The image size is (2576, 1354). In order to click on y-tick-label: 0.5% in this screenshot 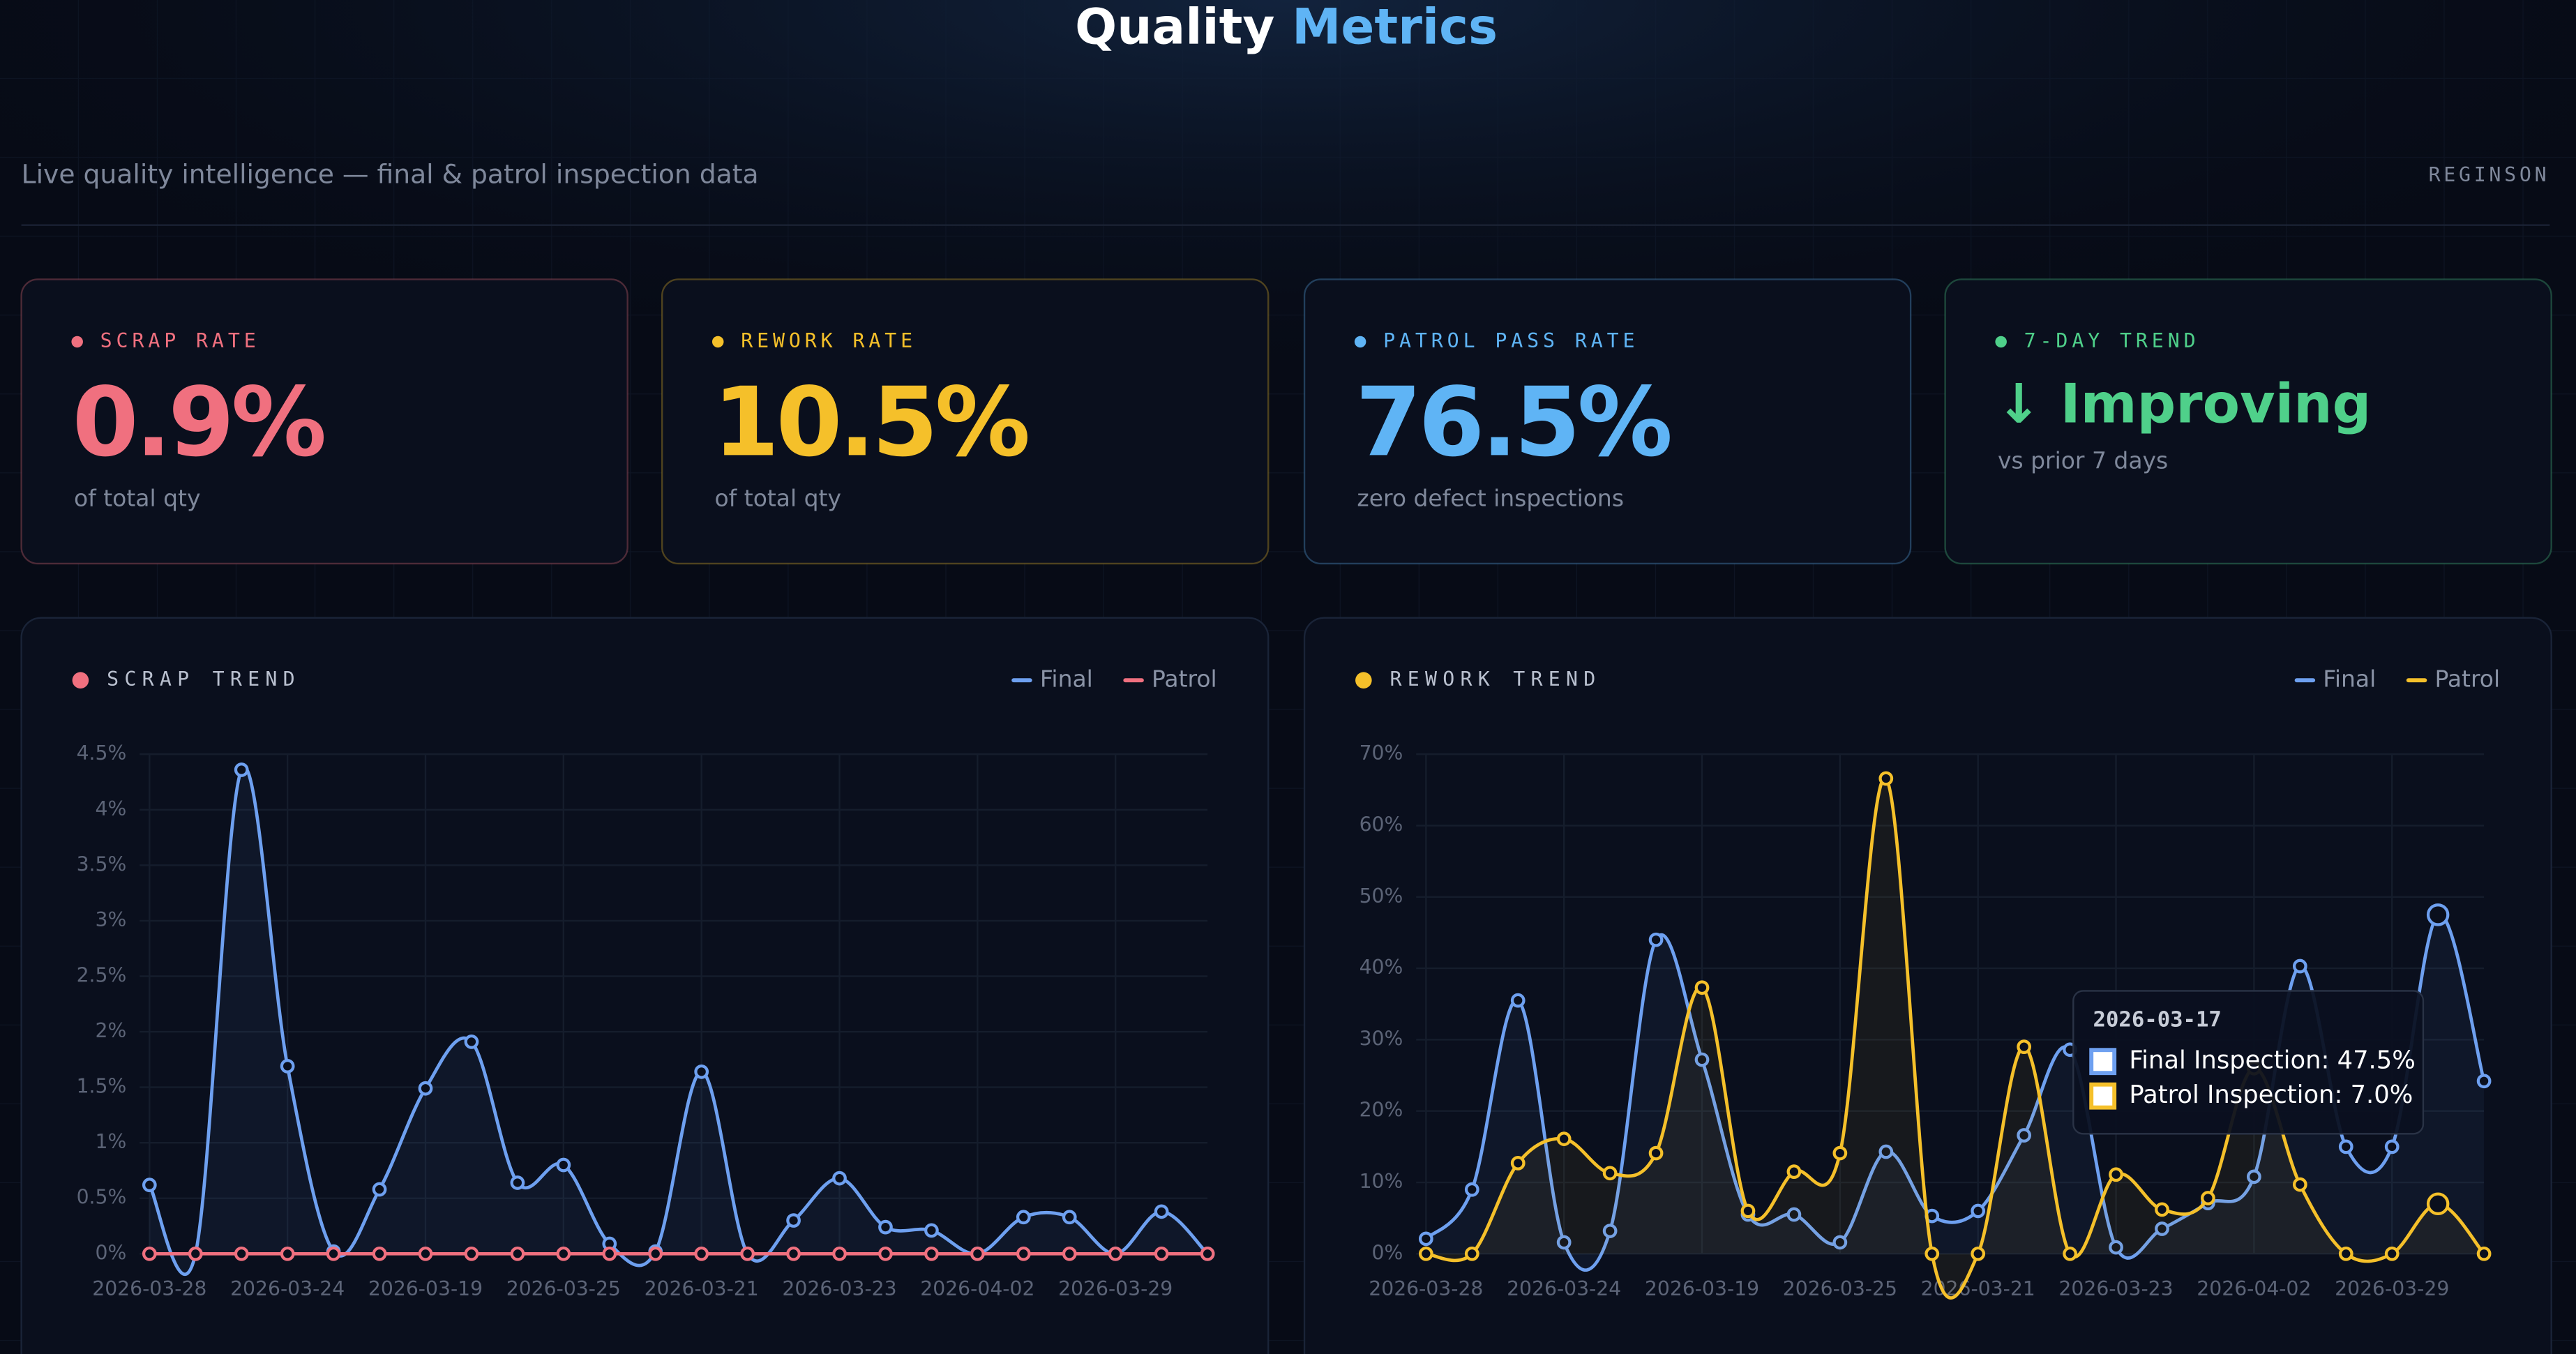, I will do `click(102, 1197)`.